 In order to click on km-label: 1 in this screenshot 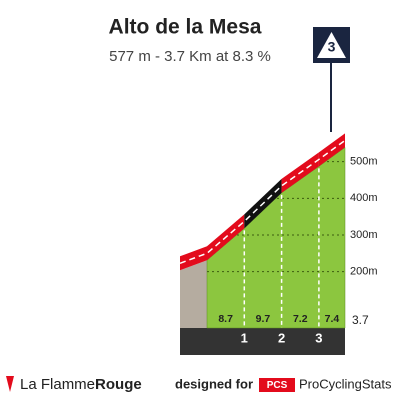, I will do `click(244, 337)`.